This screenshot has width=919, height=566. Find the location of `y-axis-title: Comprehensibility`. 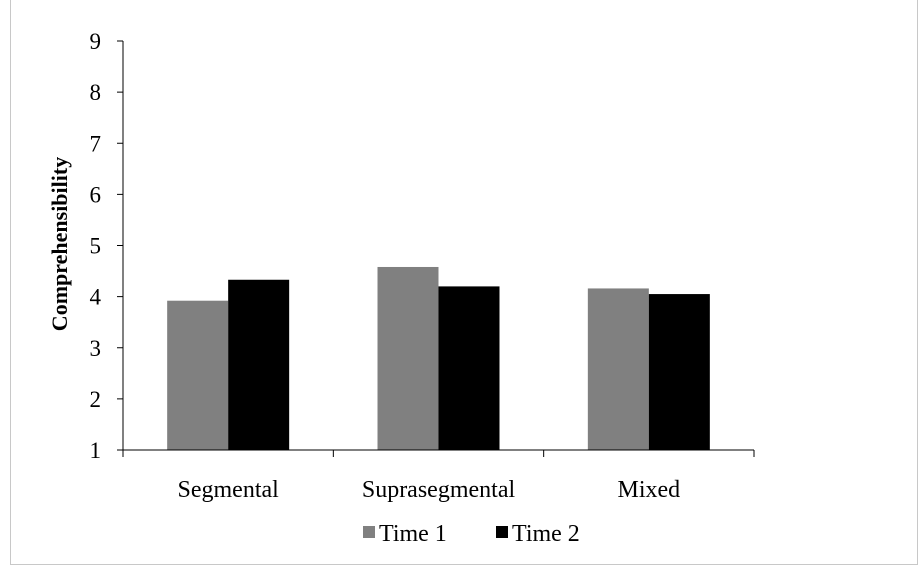

y-axis-title: Comprehensibility is located at coordinates (59, 244).